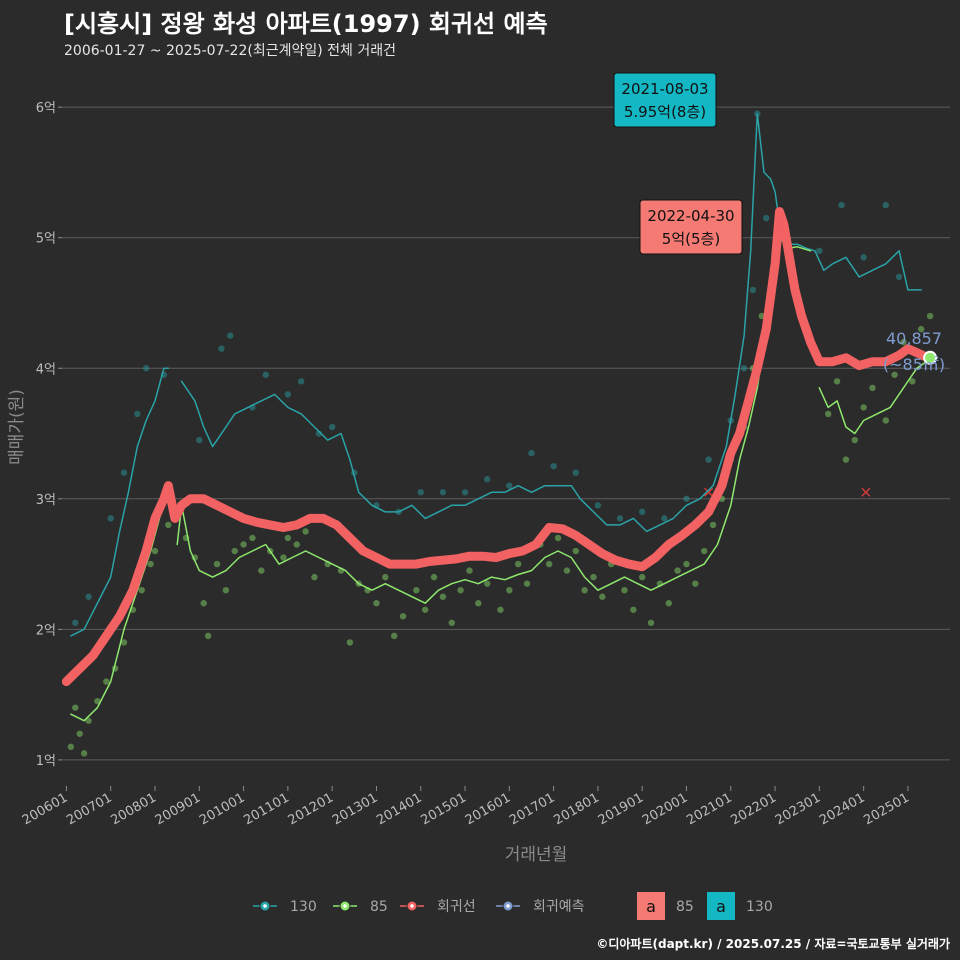 This screenshot has height=960, width=960. What do you see at coordinates (222, 809) in the screenshot?
I see `x-tick-label: 201001` at bounding box center [222, 809].